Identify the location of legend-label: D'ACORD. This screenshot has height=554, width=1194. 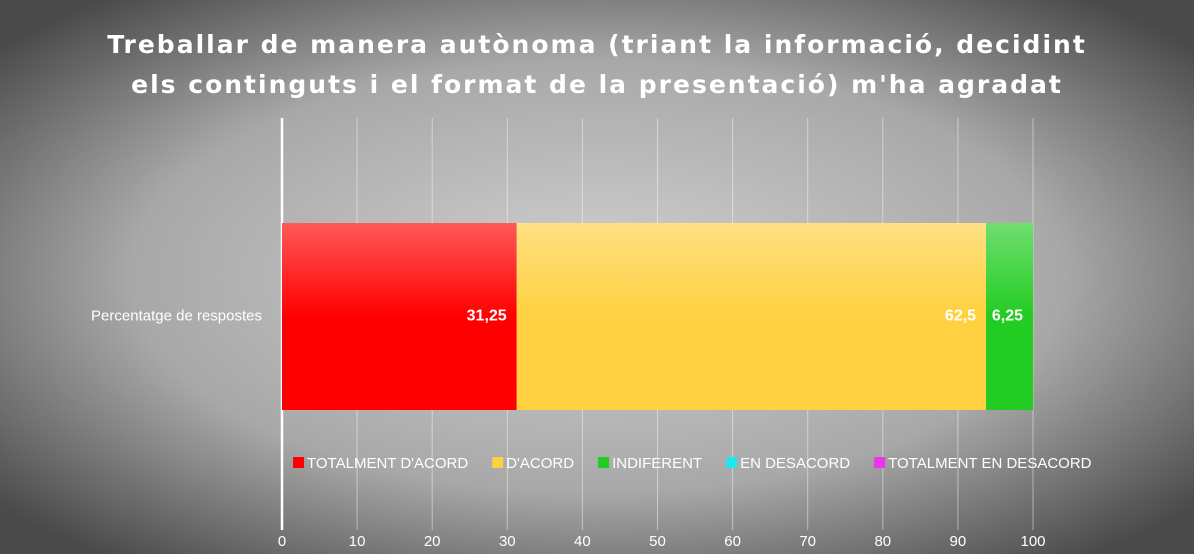
(540, 463).